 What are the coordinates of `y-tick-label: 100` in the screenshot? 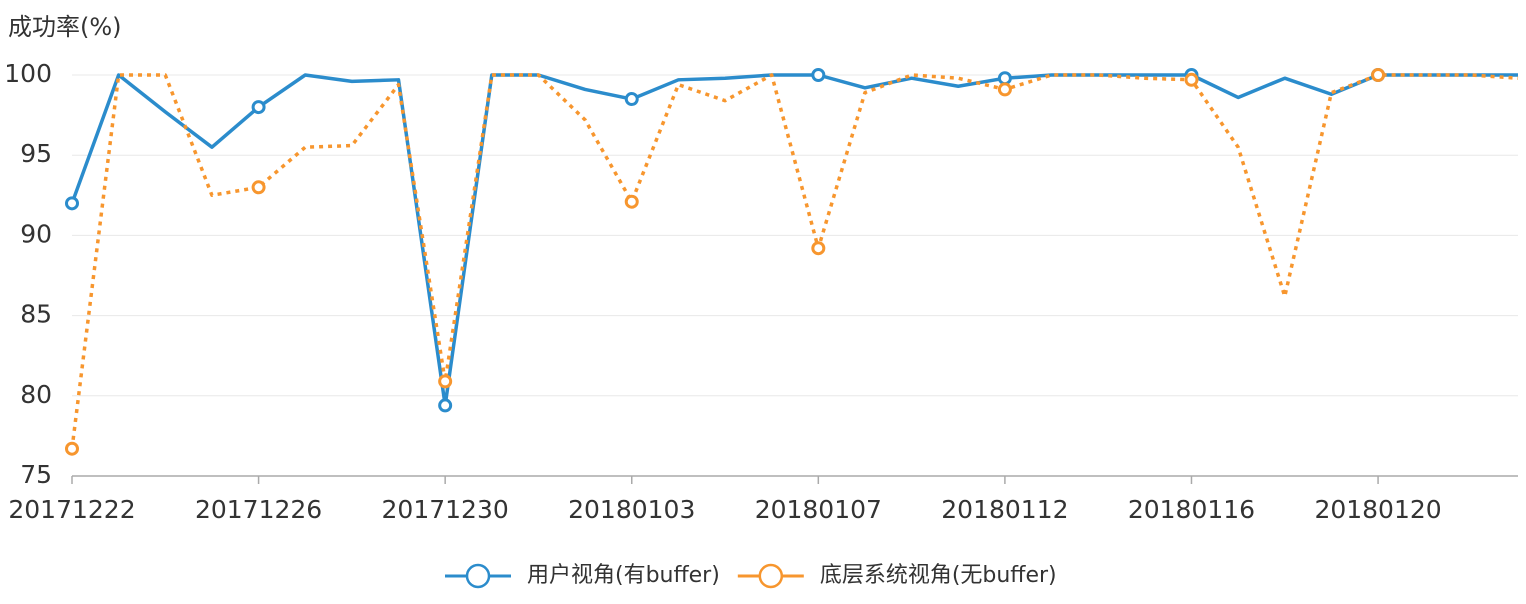 It's located at (28, 73).